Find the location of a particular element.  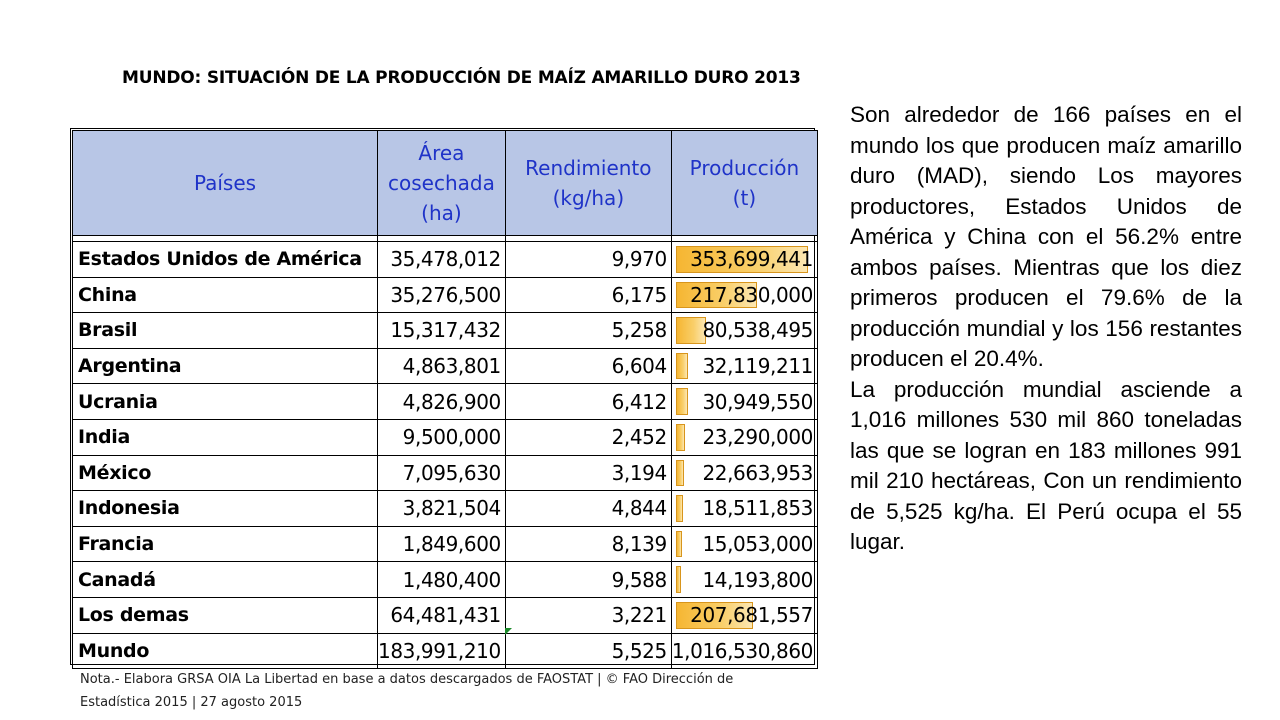

country-cell: China is located at coordinates (225, 295).